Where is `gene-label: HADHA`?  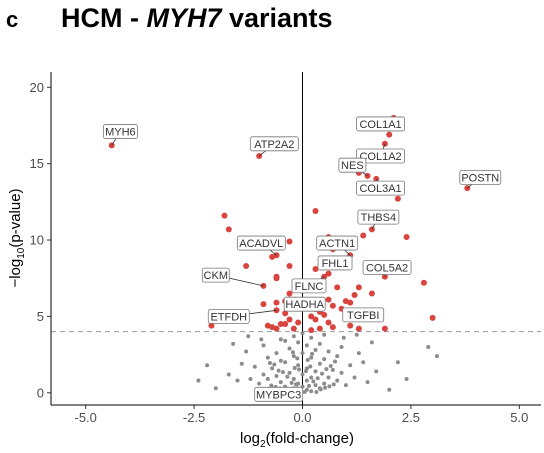 gene-label: HADHA is located at coordinates (304, 304).